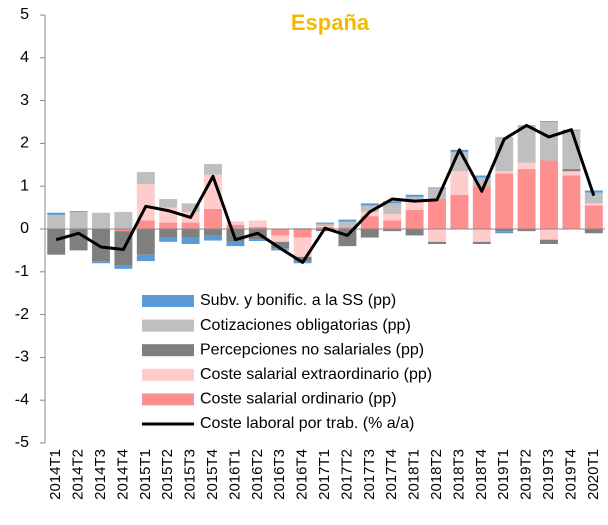  I want to click on x-tick-label: 2014T2, so click(78, 474).